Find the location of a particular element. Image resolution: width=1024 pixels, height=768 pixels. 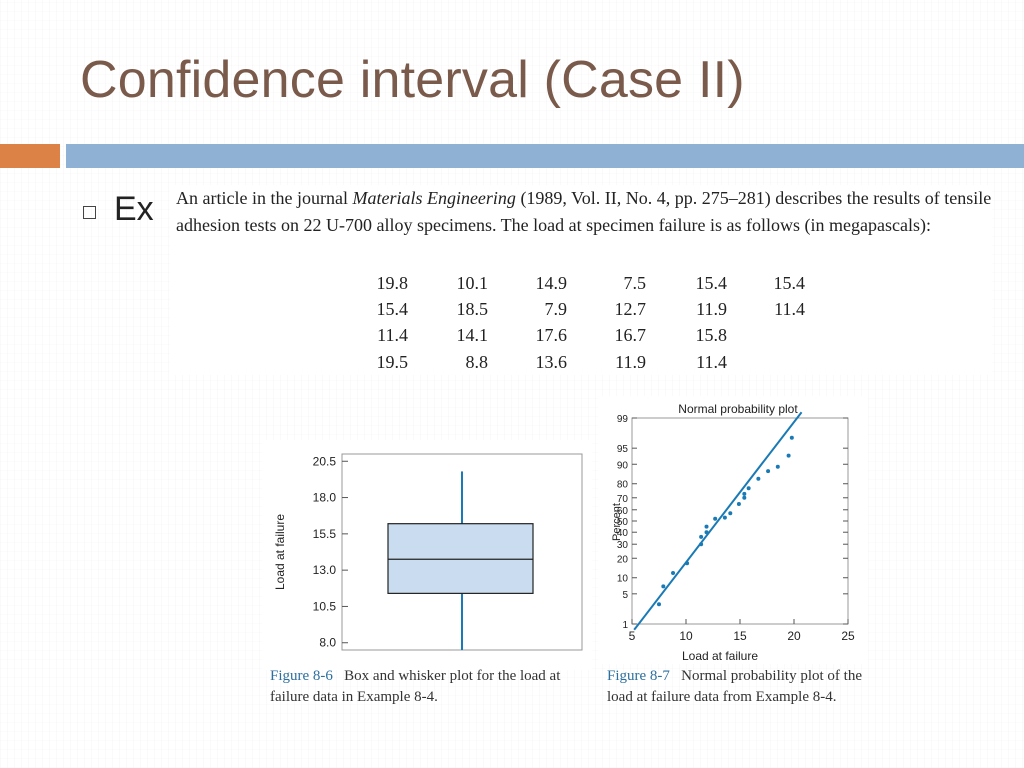

excerpt-text-before: An article in the journal is located at coordinates (264, 198).